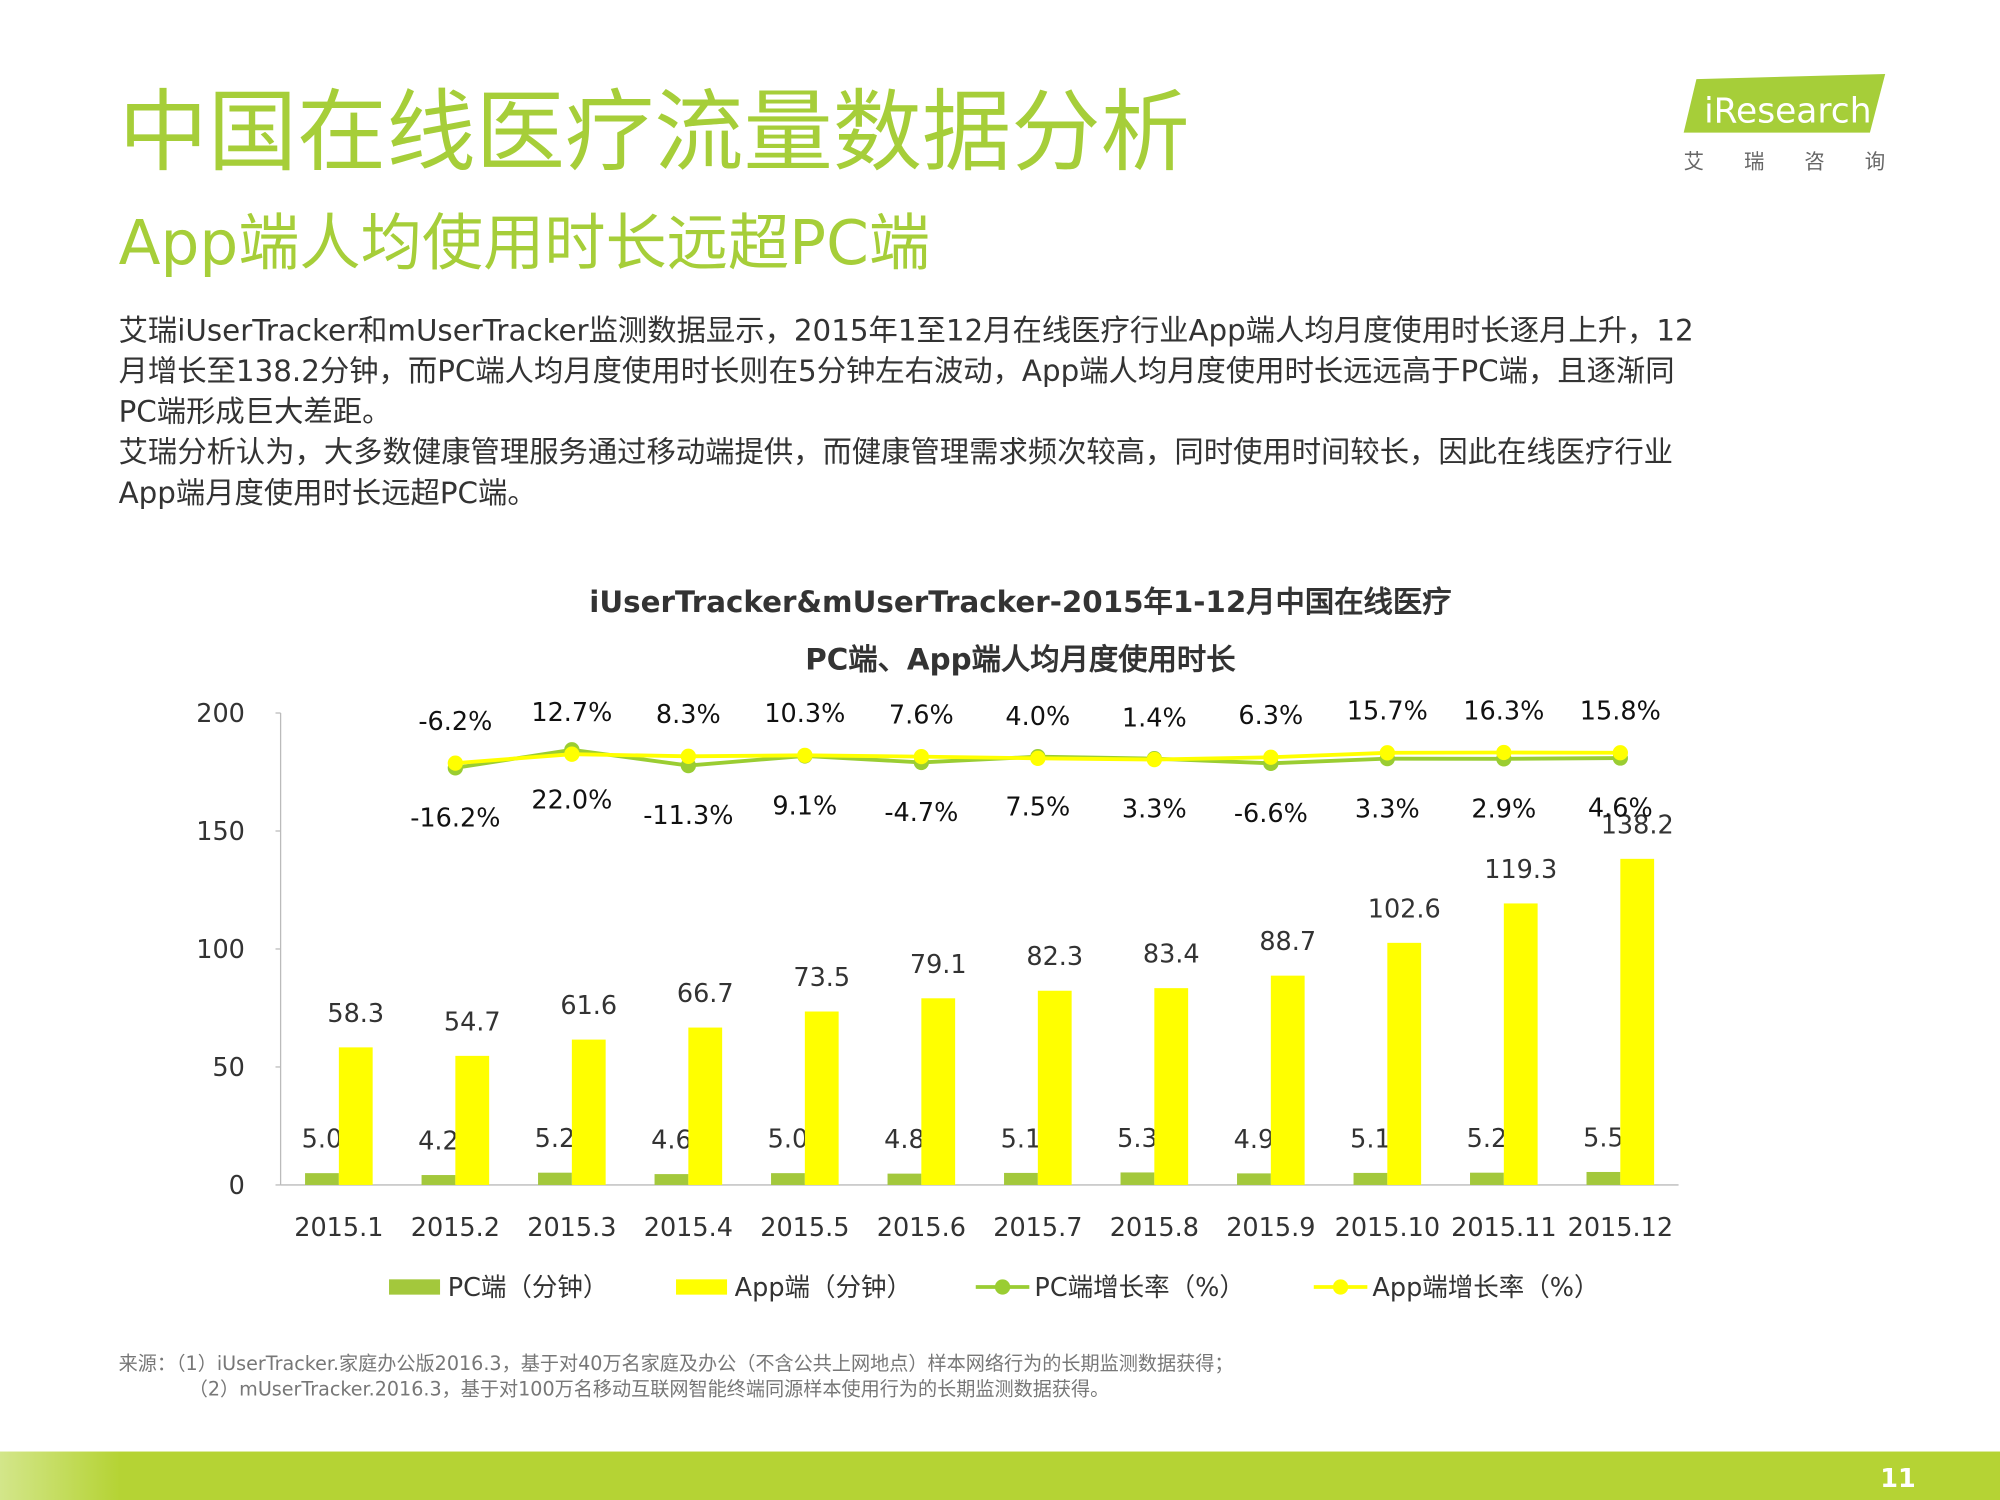 The image size is (2000, 1500). I want to click on y-tick-label: 0, so click(237, 1186).